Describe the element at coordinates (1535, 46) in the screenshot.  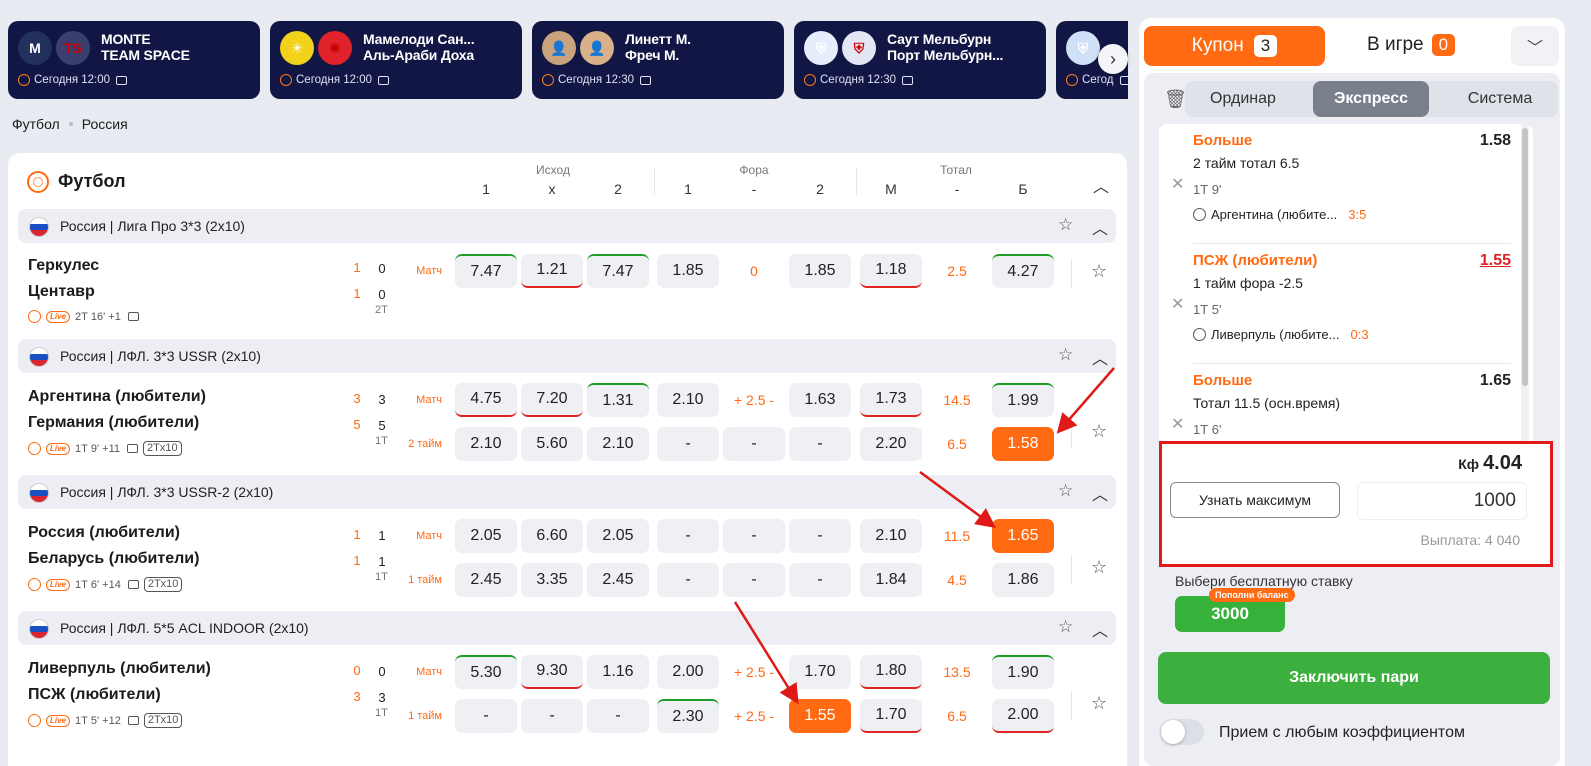
I see `chevron-down-icon: ﹀` at that location.